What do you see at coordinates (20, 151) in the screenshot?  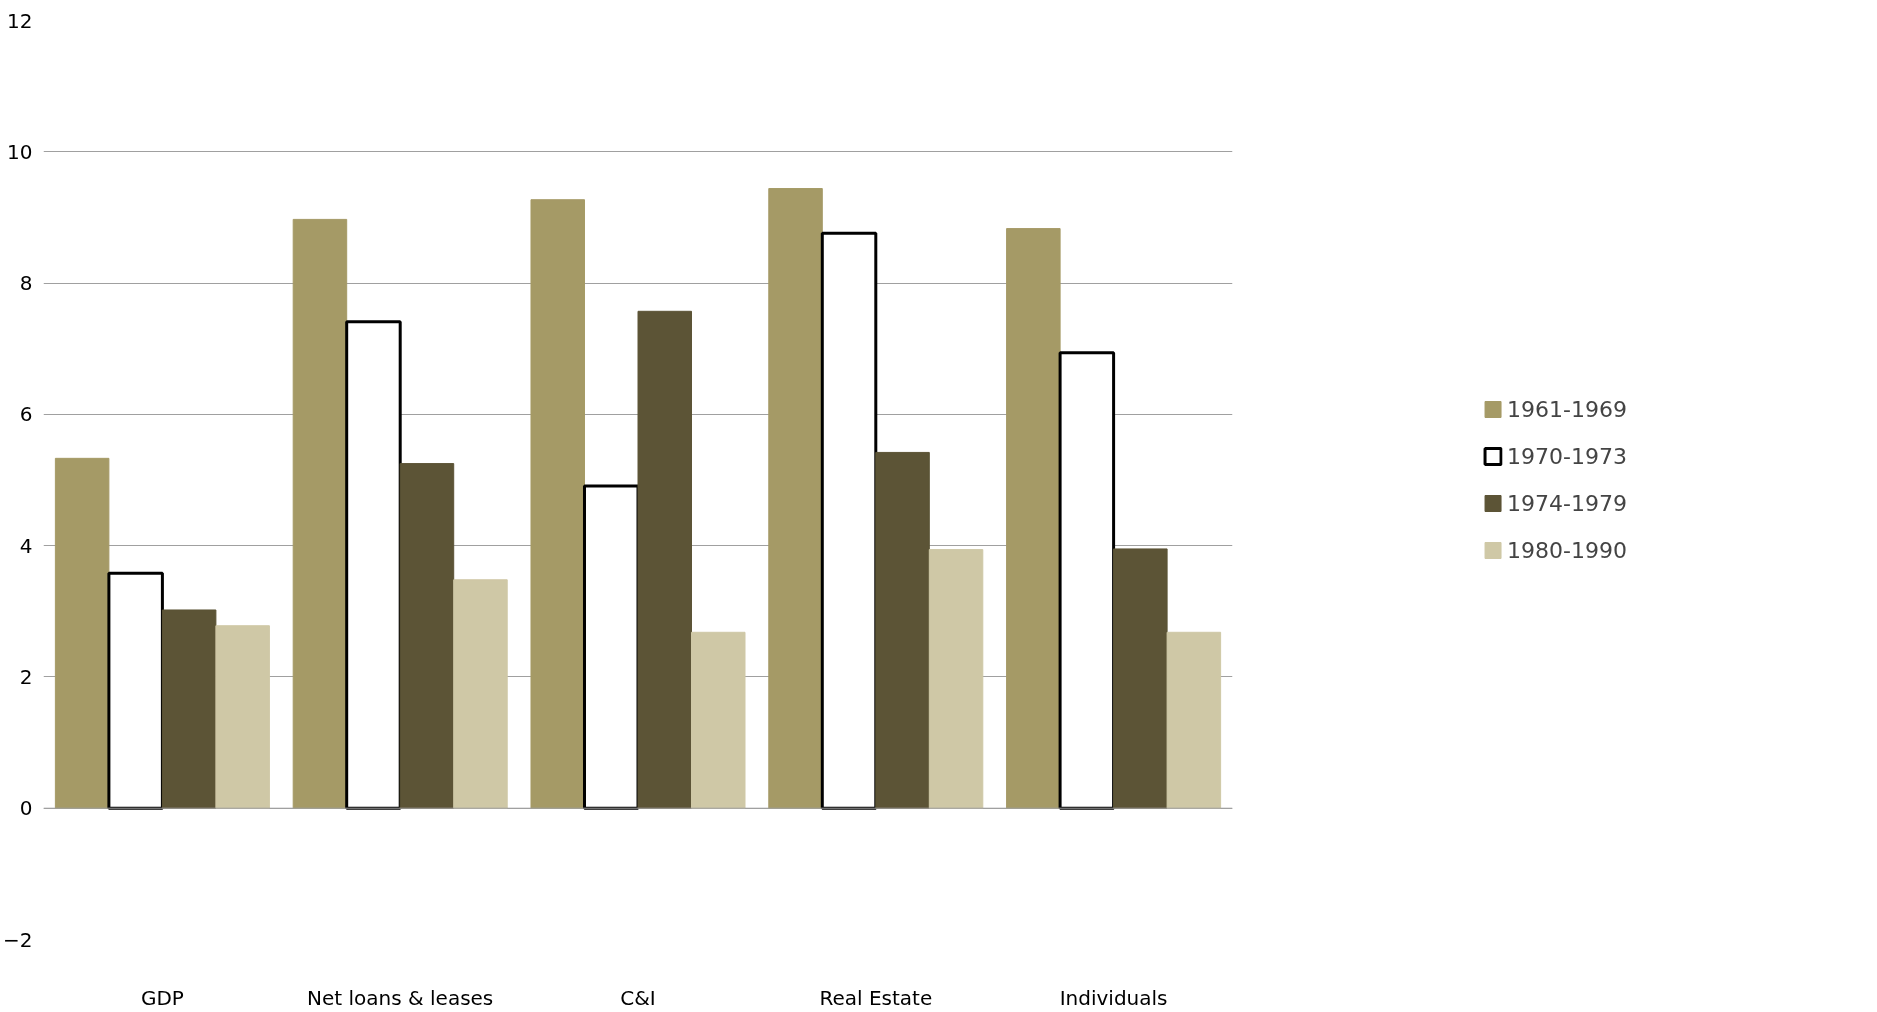 I see `y-tick-label: 10` at bounding box center [20, 151].